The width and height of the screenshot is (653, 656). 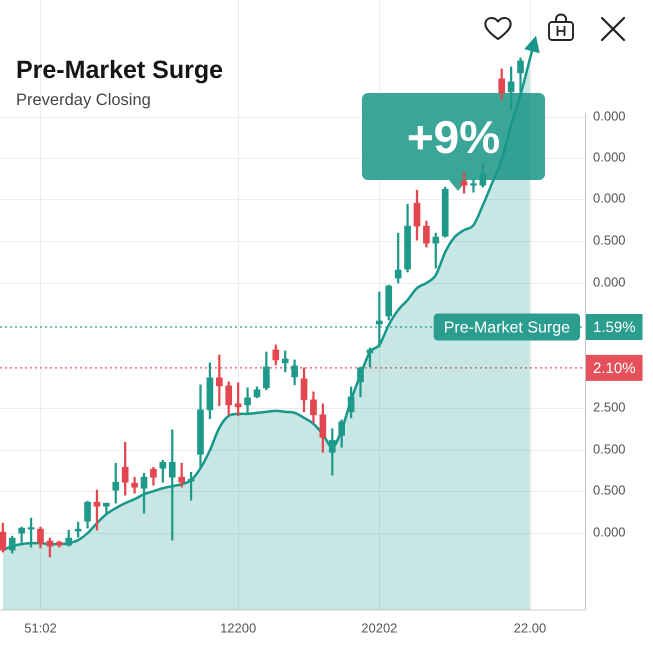 I want to click on x-tick-label: 20202, so click(x=379, y=628).